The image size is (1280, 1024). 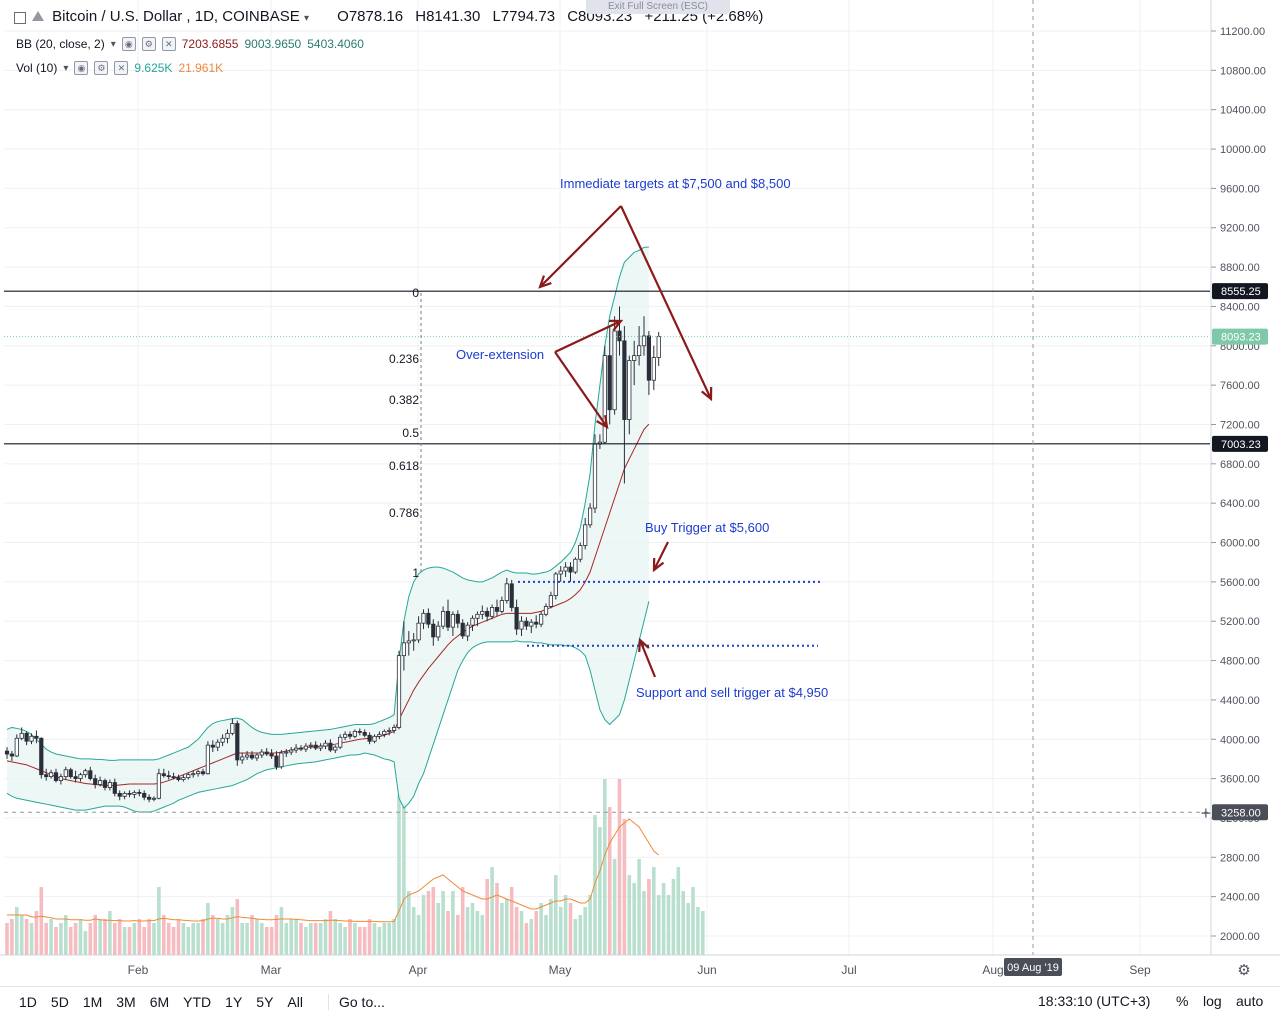 What do you see at coordinates (418, 970) in the screenshot?
I see `time-tick-label: Apr` at bounding box center [418, 970].